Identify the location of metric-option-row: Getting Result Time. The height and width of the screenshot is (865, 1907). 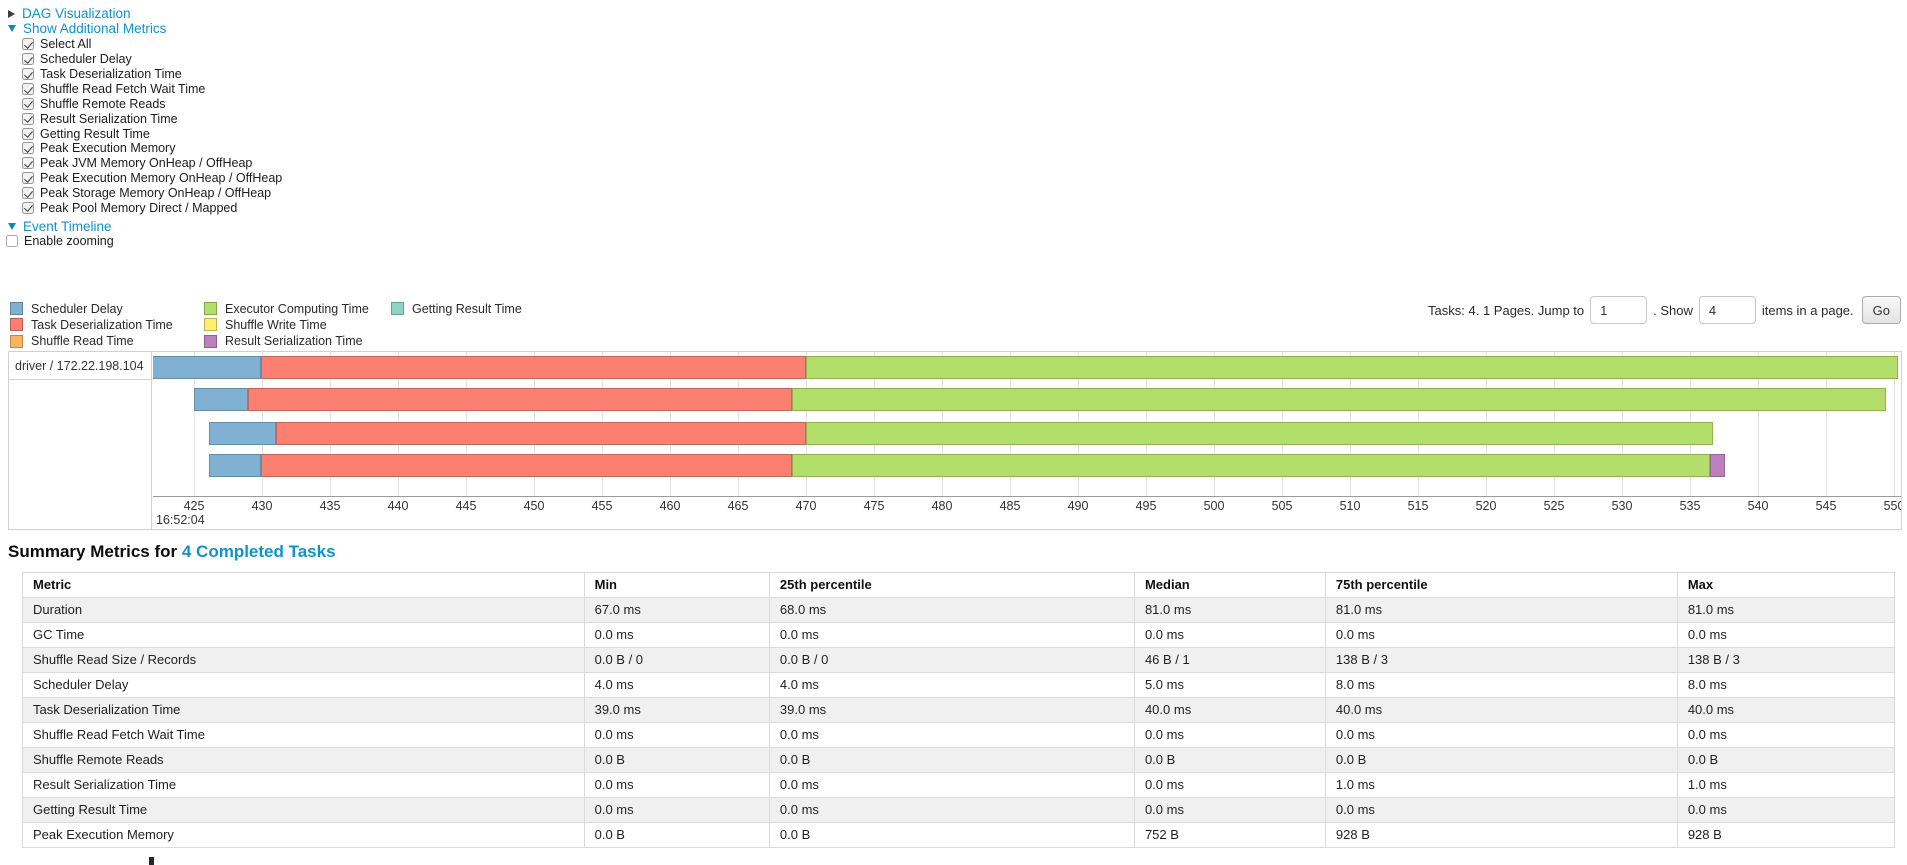
(86, 133).